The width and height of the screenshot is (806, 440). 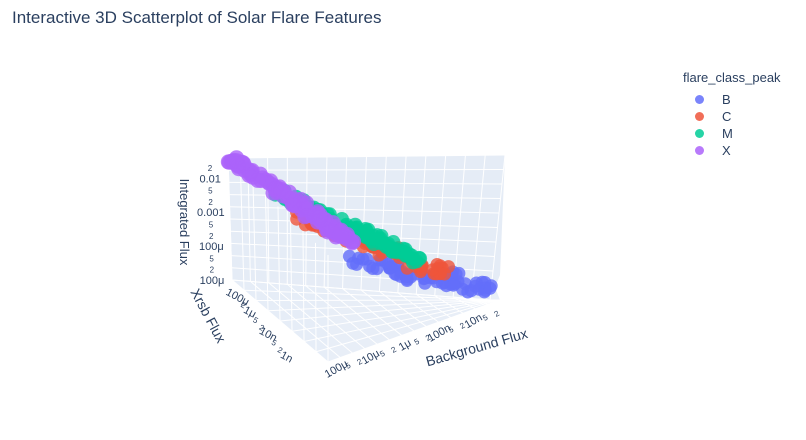 I want to click on legend-item-m: M, so click(x=732, y=133).